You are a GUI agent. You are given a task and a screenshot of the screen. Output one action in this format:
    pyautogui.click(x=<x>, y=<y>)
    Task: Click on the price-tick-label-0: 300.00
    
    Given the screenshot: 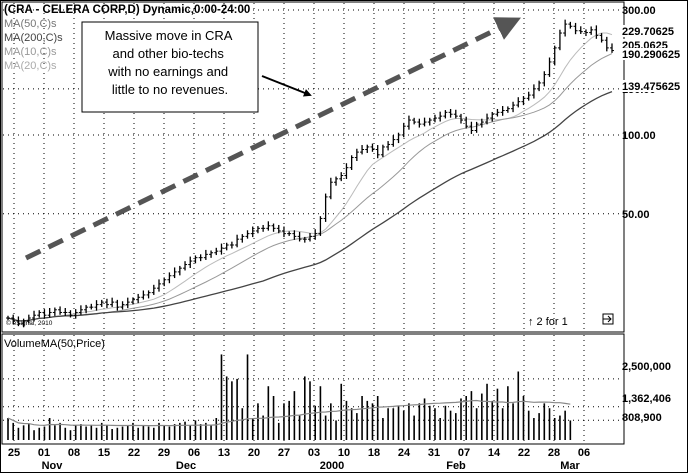 What is the action you would take?
    pyautogui.click(x=639, y=11)
    